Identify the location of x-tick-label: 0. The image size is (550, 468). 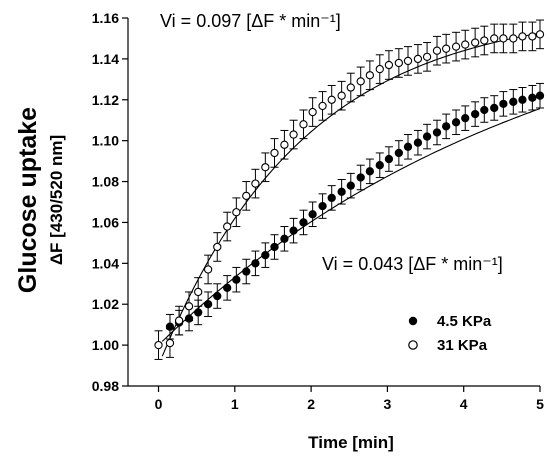
(159, 404).